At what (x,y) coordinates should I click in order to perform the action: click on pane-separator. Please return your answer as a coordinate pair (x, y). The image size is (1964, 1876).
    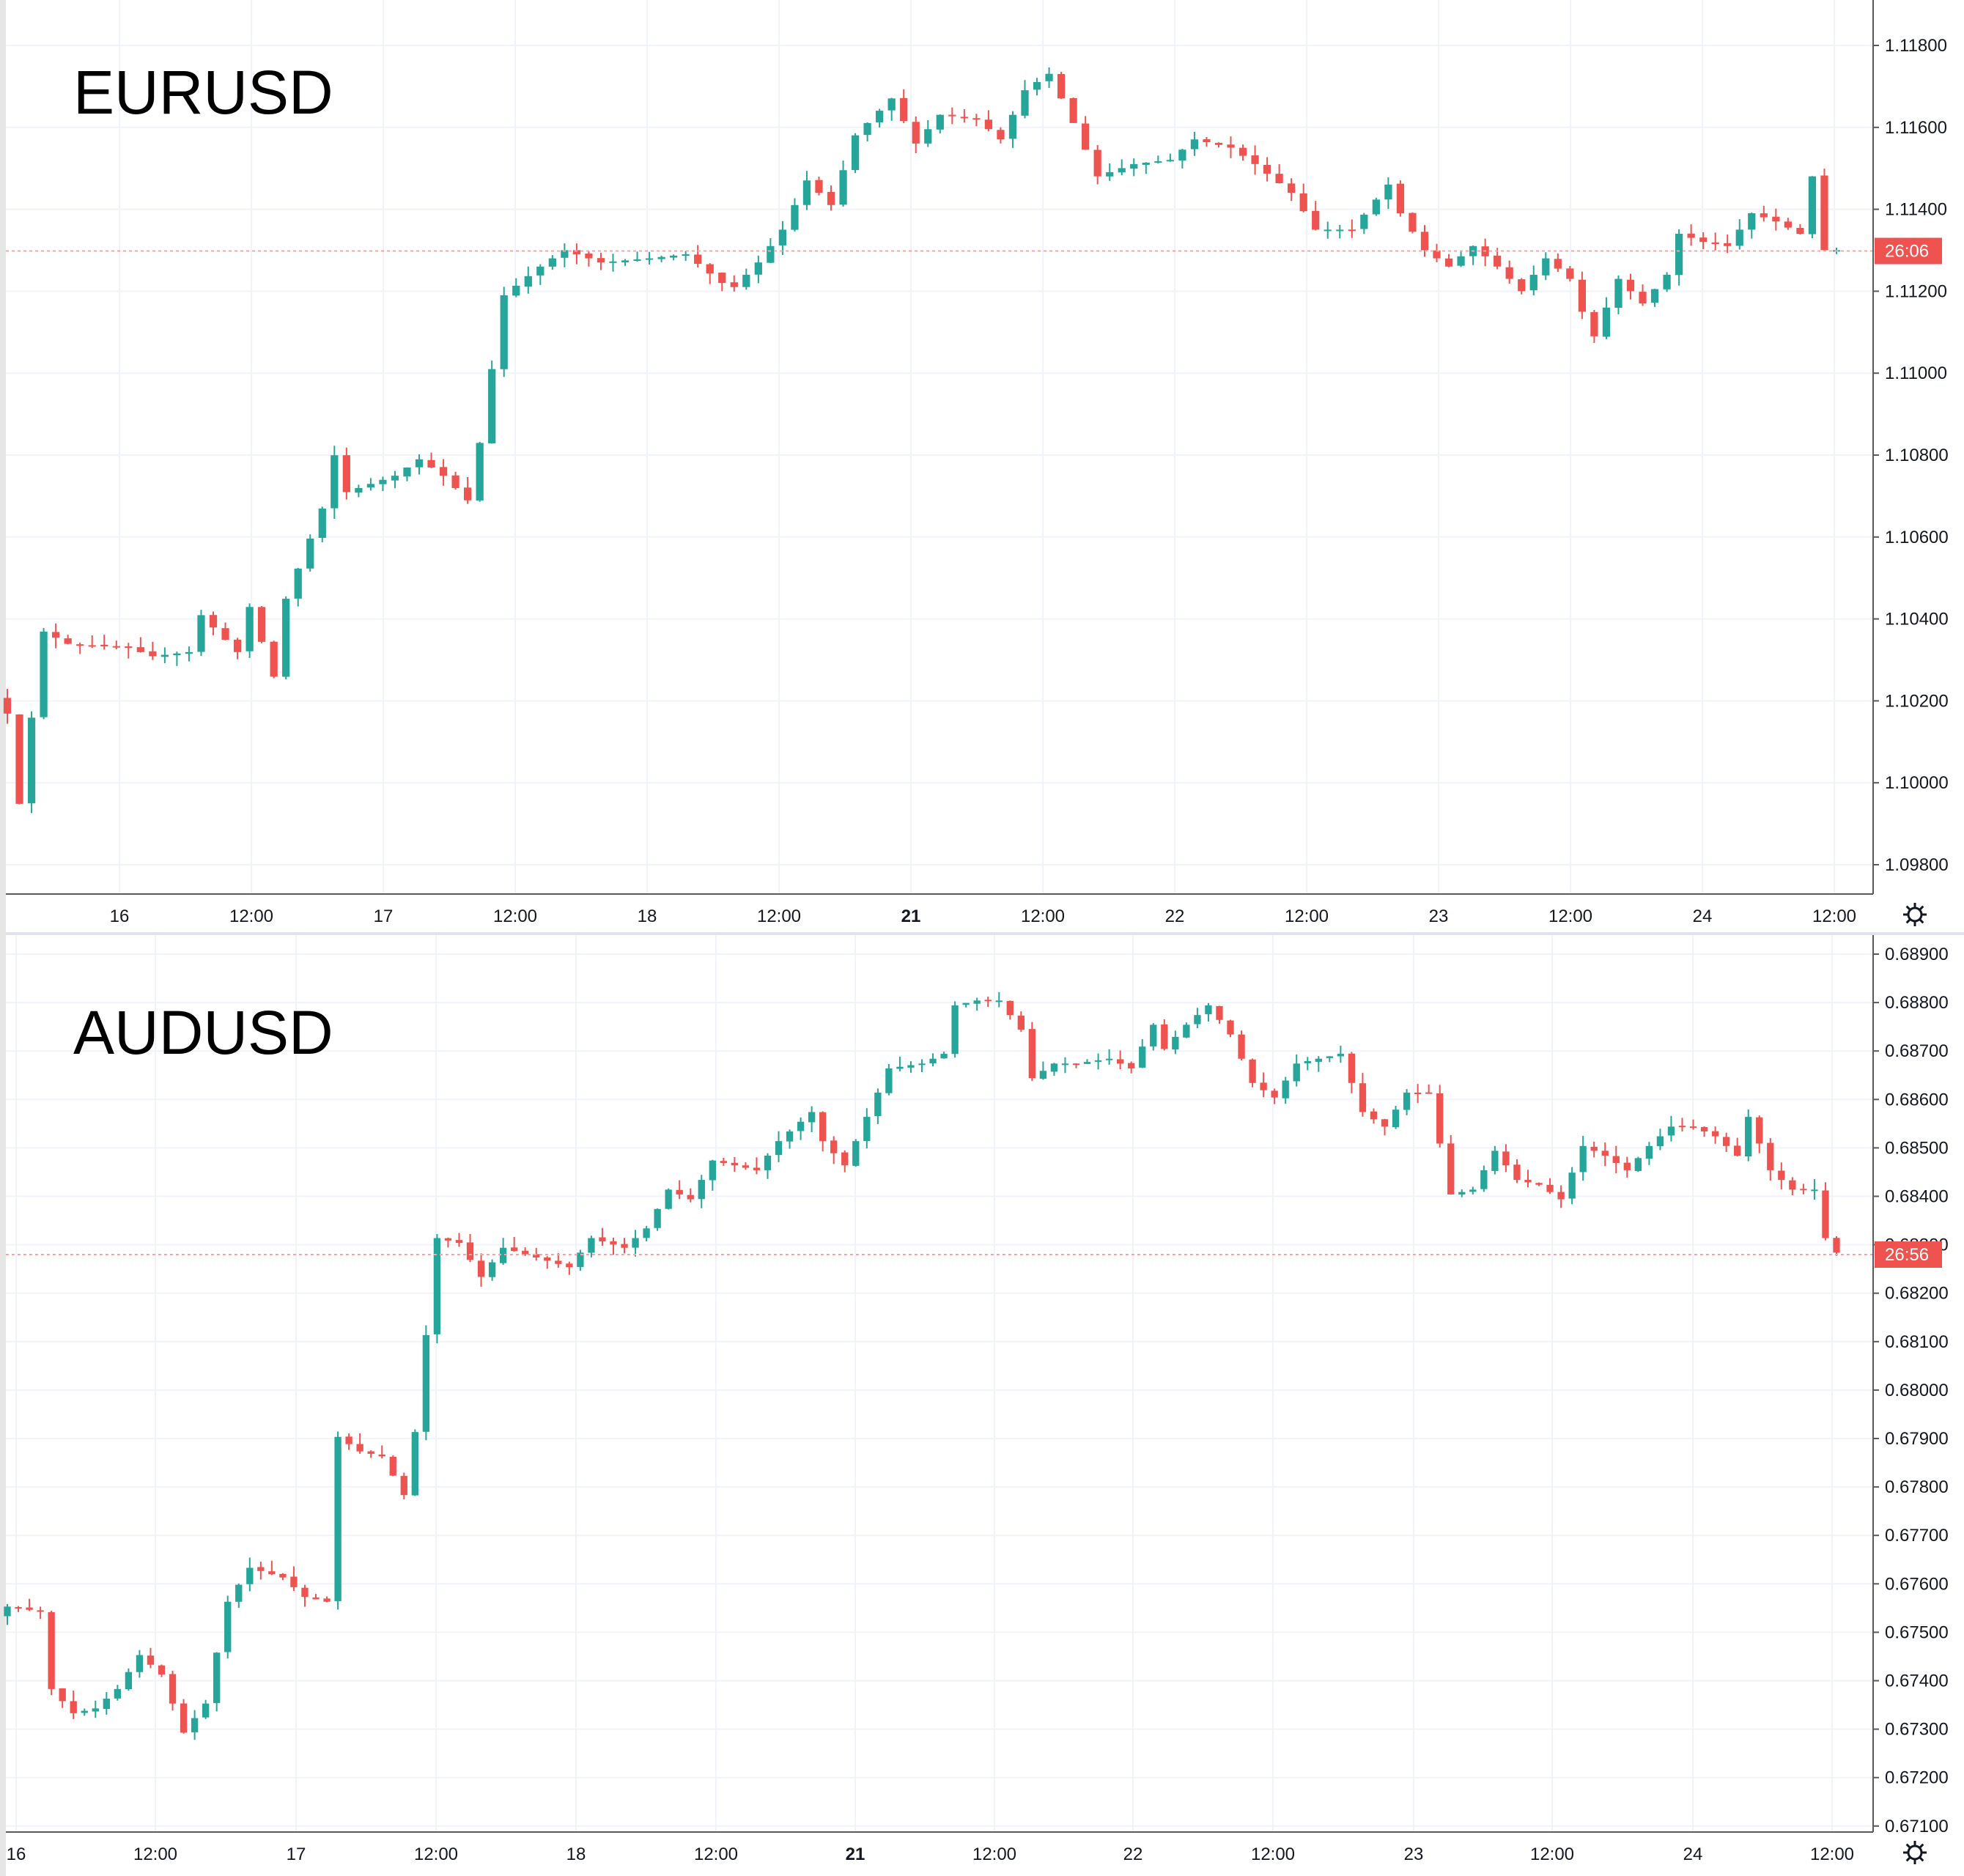
    Looking at the image, I should click on (985, 933).